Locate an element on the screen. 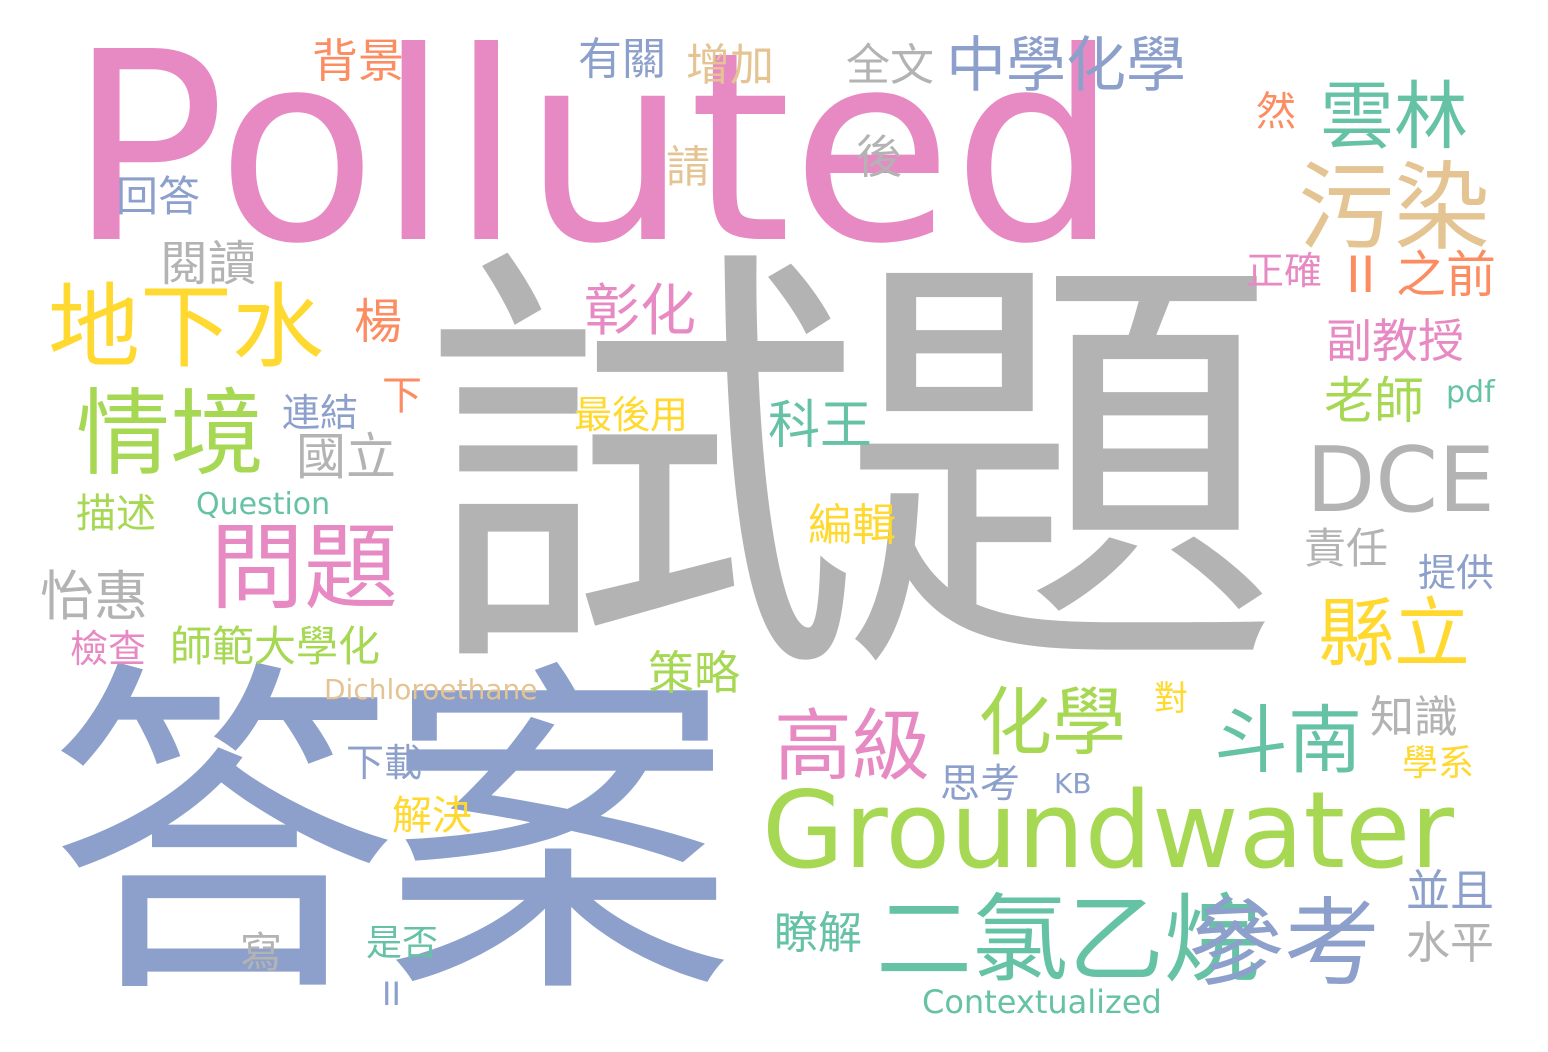  word-laoshi: 老師 is located at coordinates (1374, 401).